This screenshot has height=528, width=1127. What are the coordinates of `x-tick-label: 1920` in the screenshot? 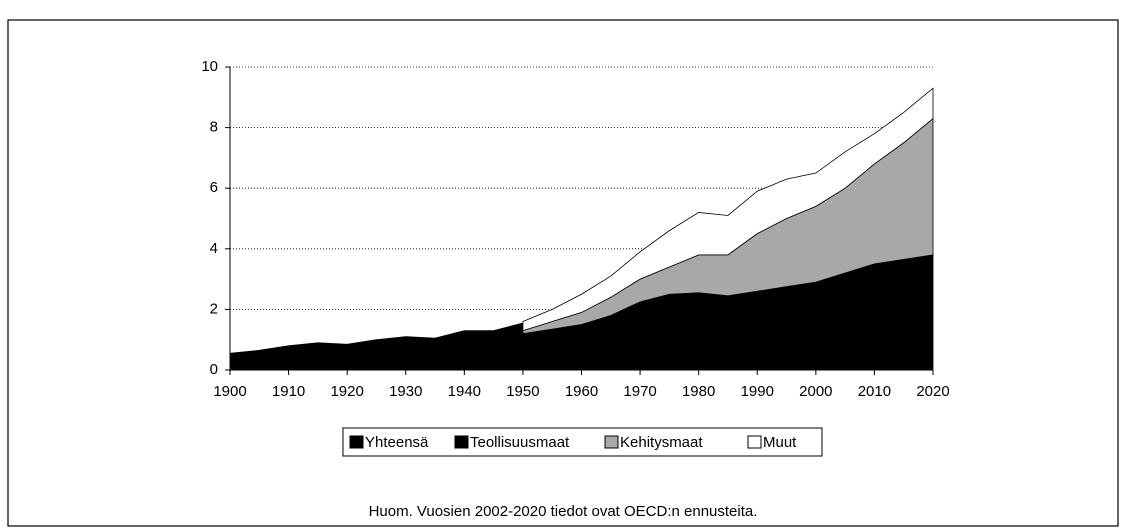 It's located at (346, 391).